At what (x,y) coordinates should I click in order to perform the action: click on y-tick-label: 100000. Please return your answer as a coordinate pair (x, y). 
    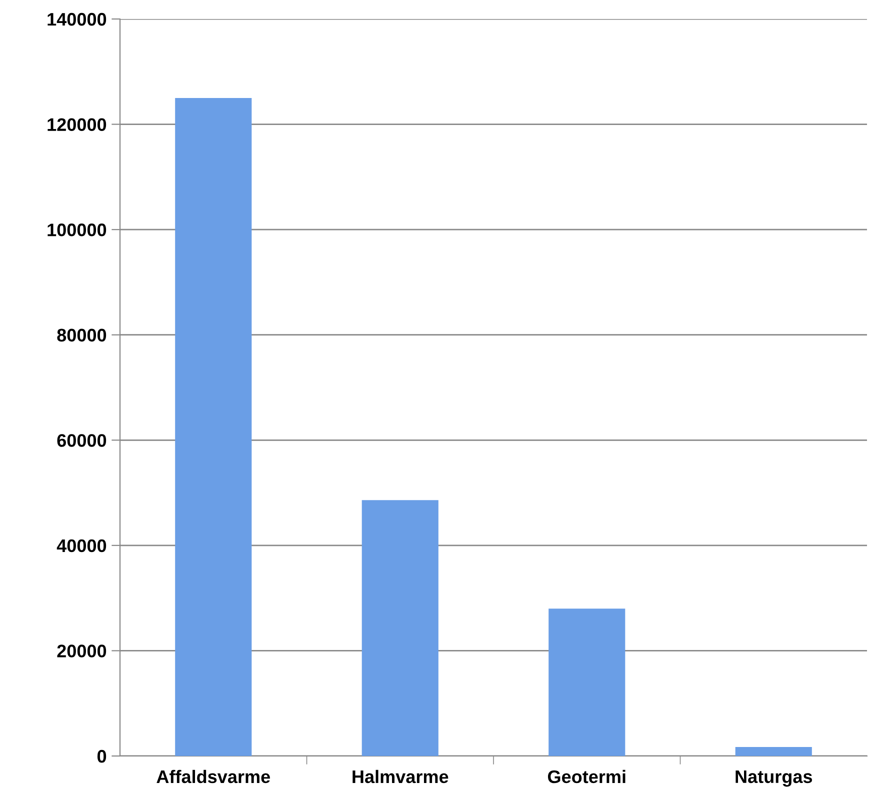
    Looking at the image, I should click on (77, 230).